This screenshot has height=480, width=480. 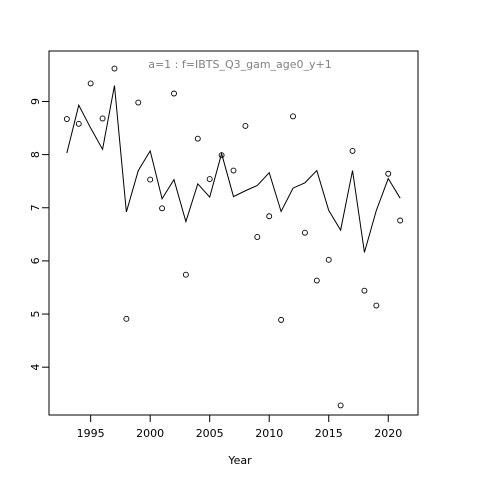 I want to click on y-tick-label: 7, so click(x=35, y=207).